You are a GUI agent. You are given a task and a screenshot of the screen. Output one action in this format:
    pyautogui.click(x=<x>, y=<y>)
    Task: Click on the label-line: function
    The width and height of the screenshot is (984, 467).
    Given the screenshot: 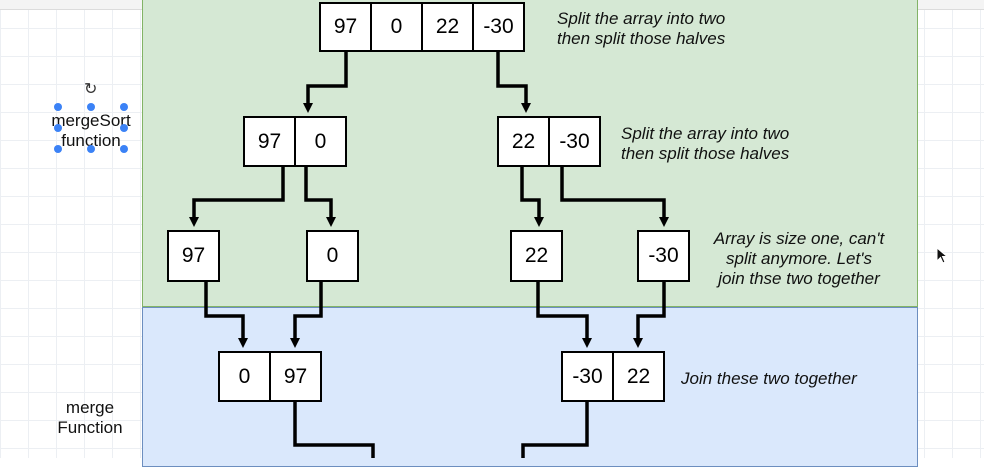 What is the action you would take?
    pyautogui.click(x=91, y=140)
    